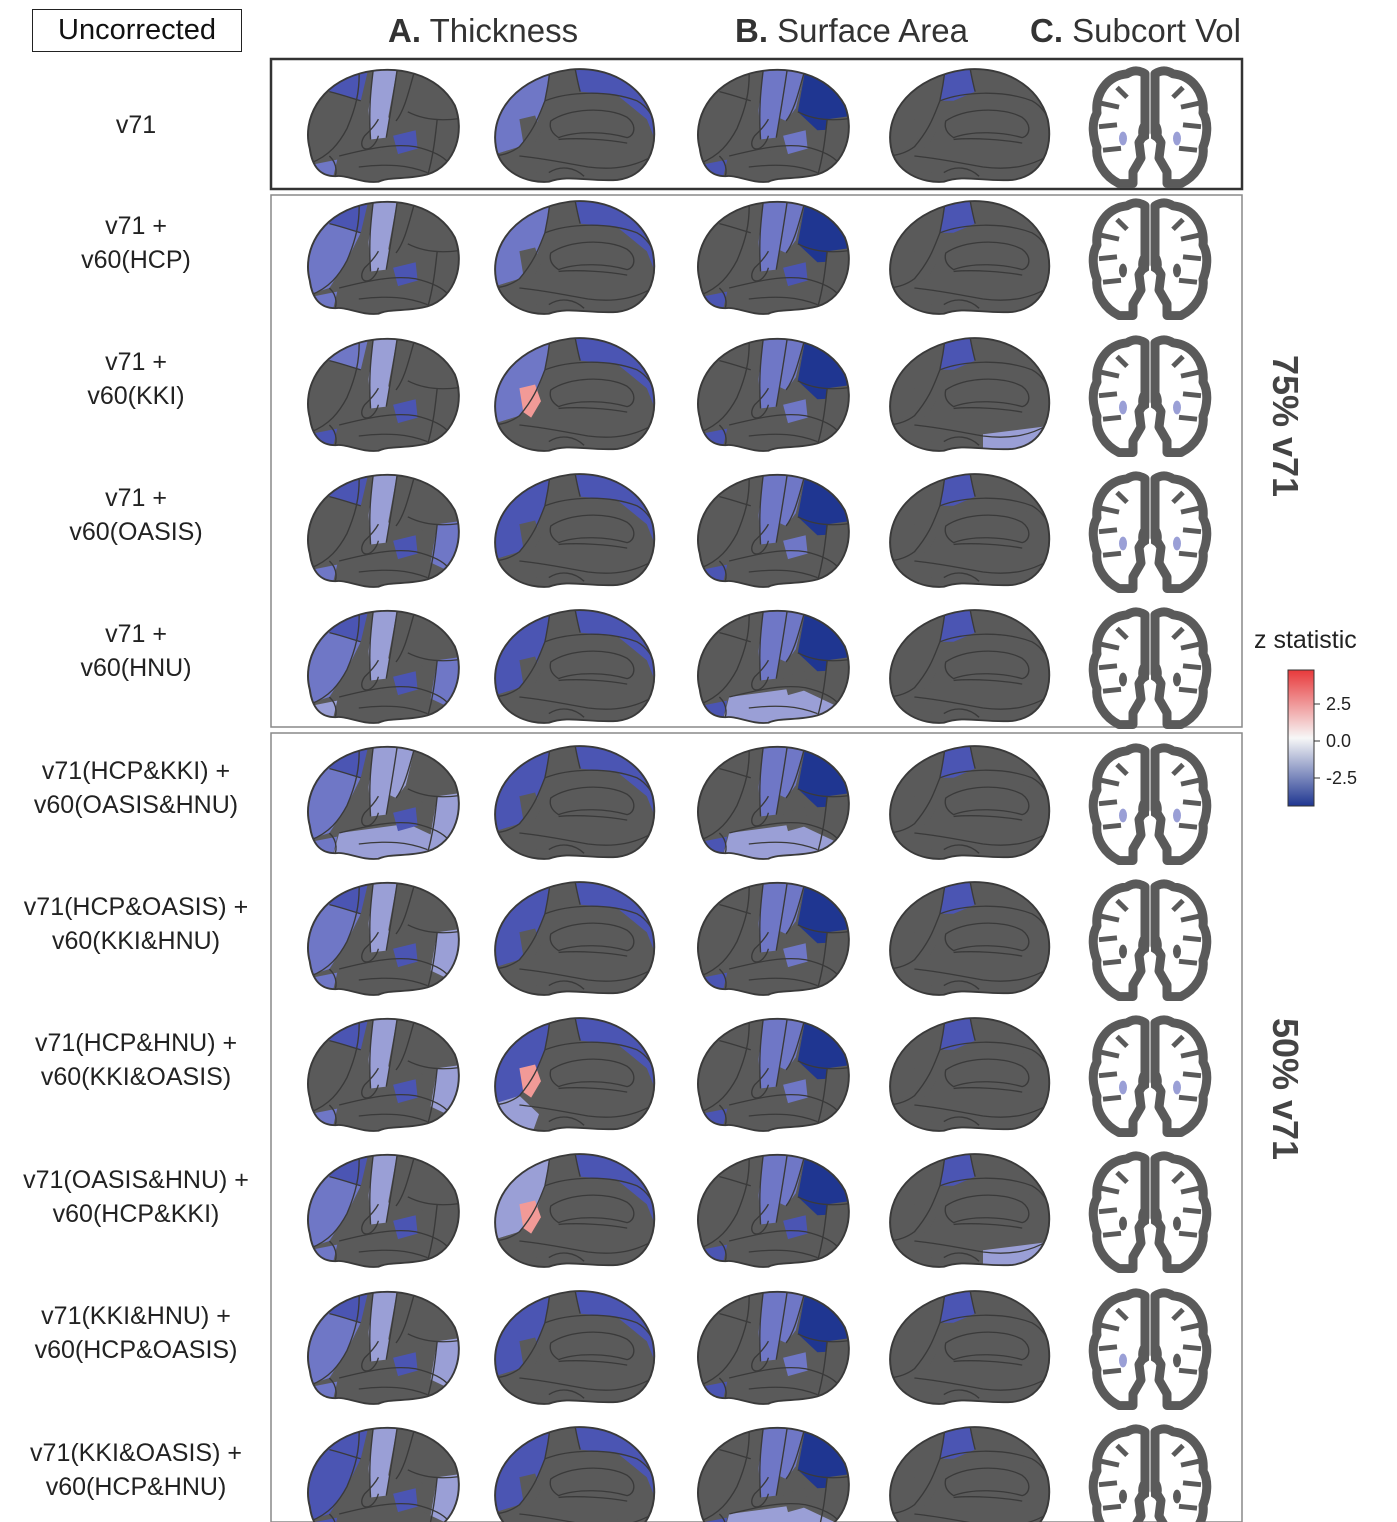  I want to click on panel-box-uncorrected, so click(756, 124).